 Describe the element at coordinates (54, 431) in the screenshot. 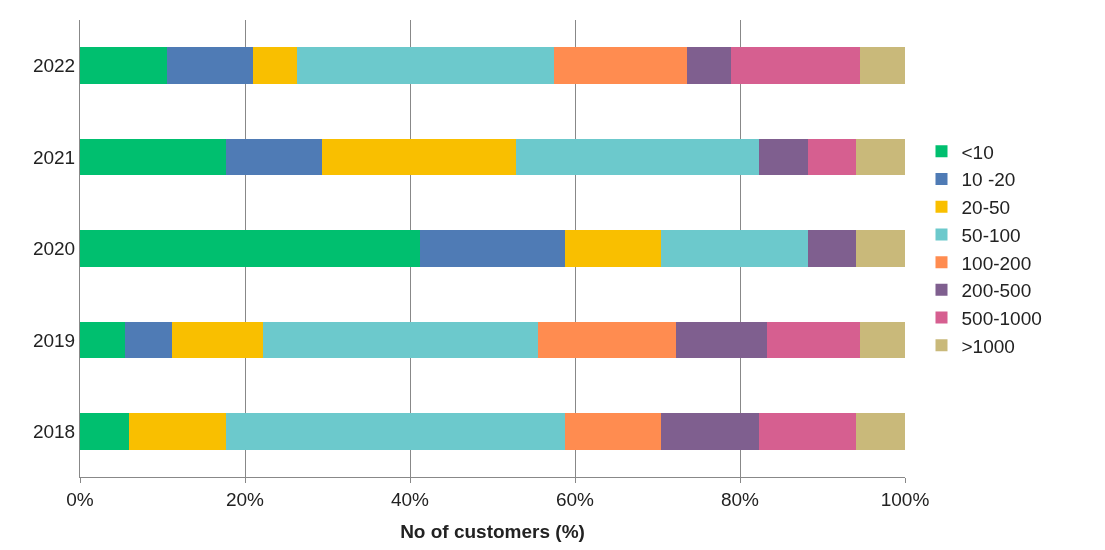

I see `y-tick-label: 2018` at that location.